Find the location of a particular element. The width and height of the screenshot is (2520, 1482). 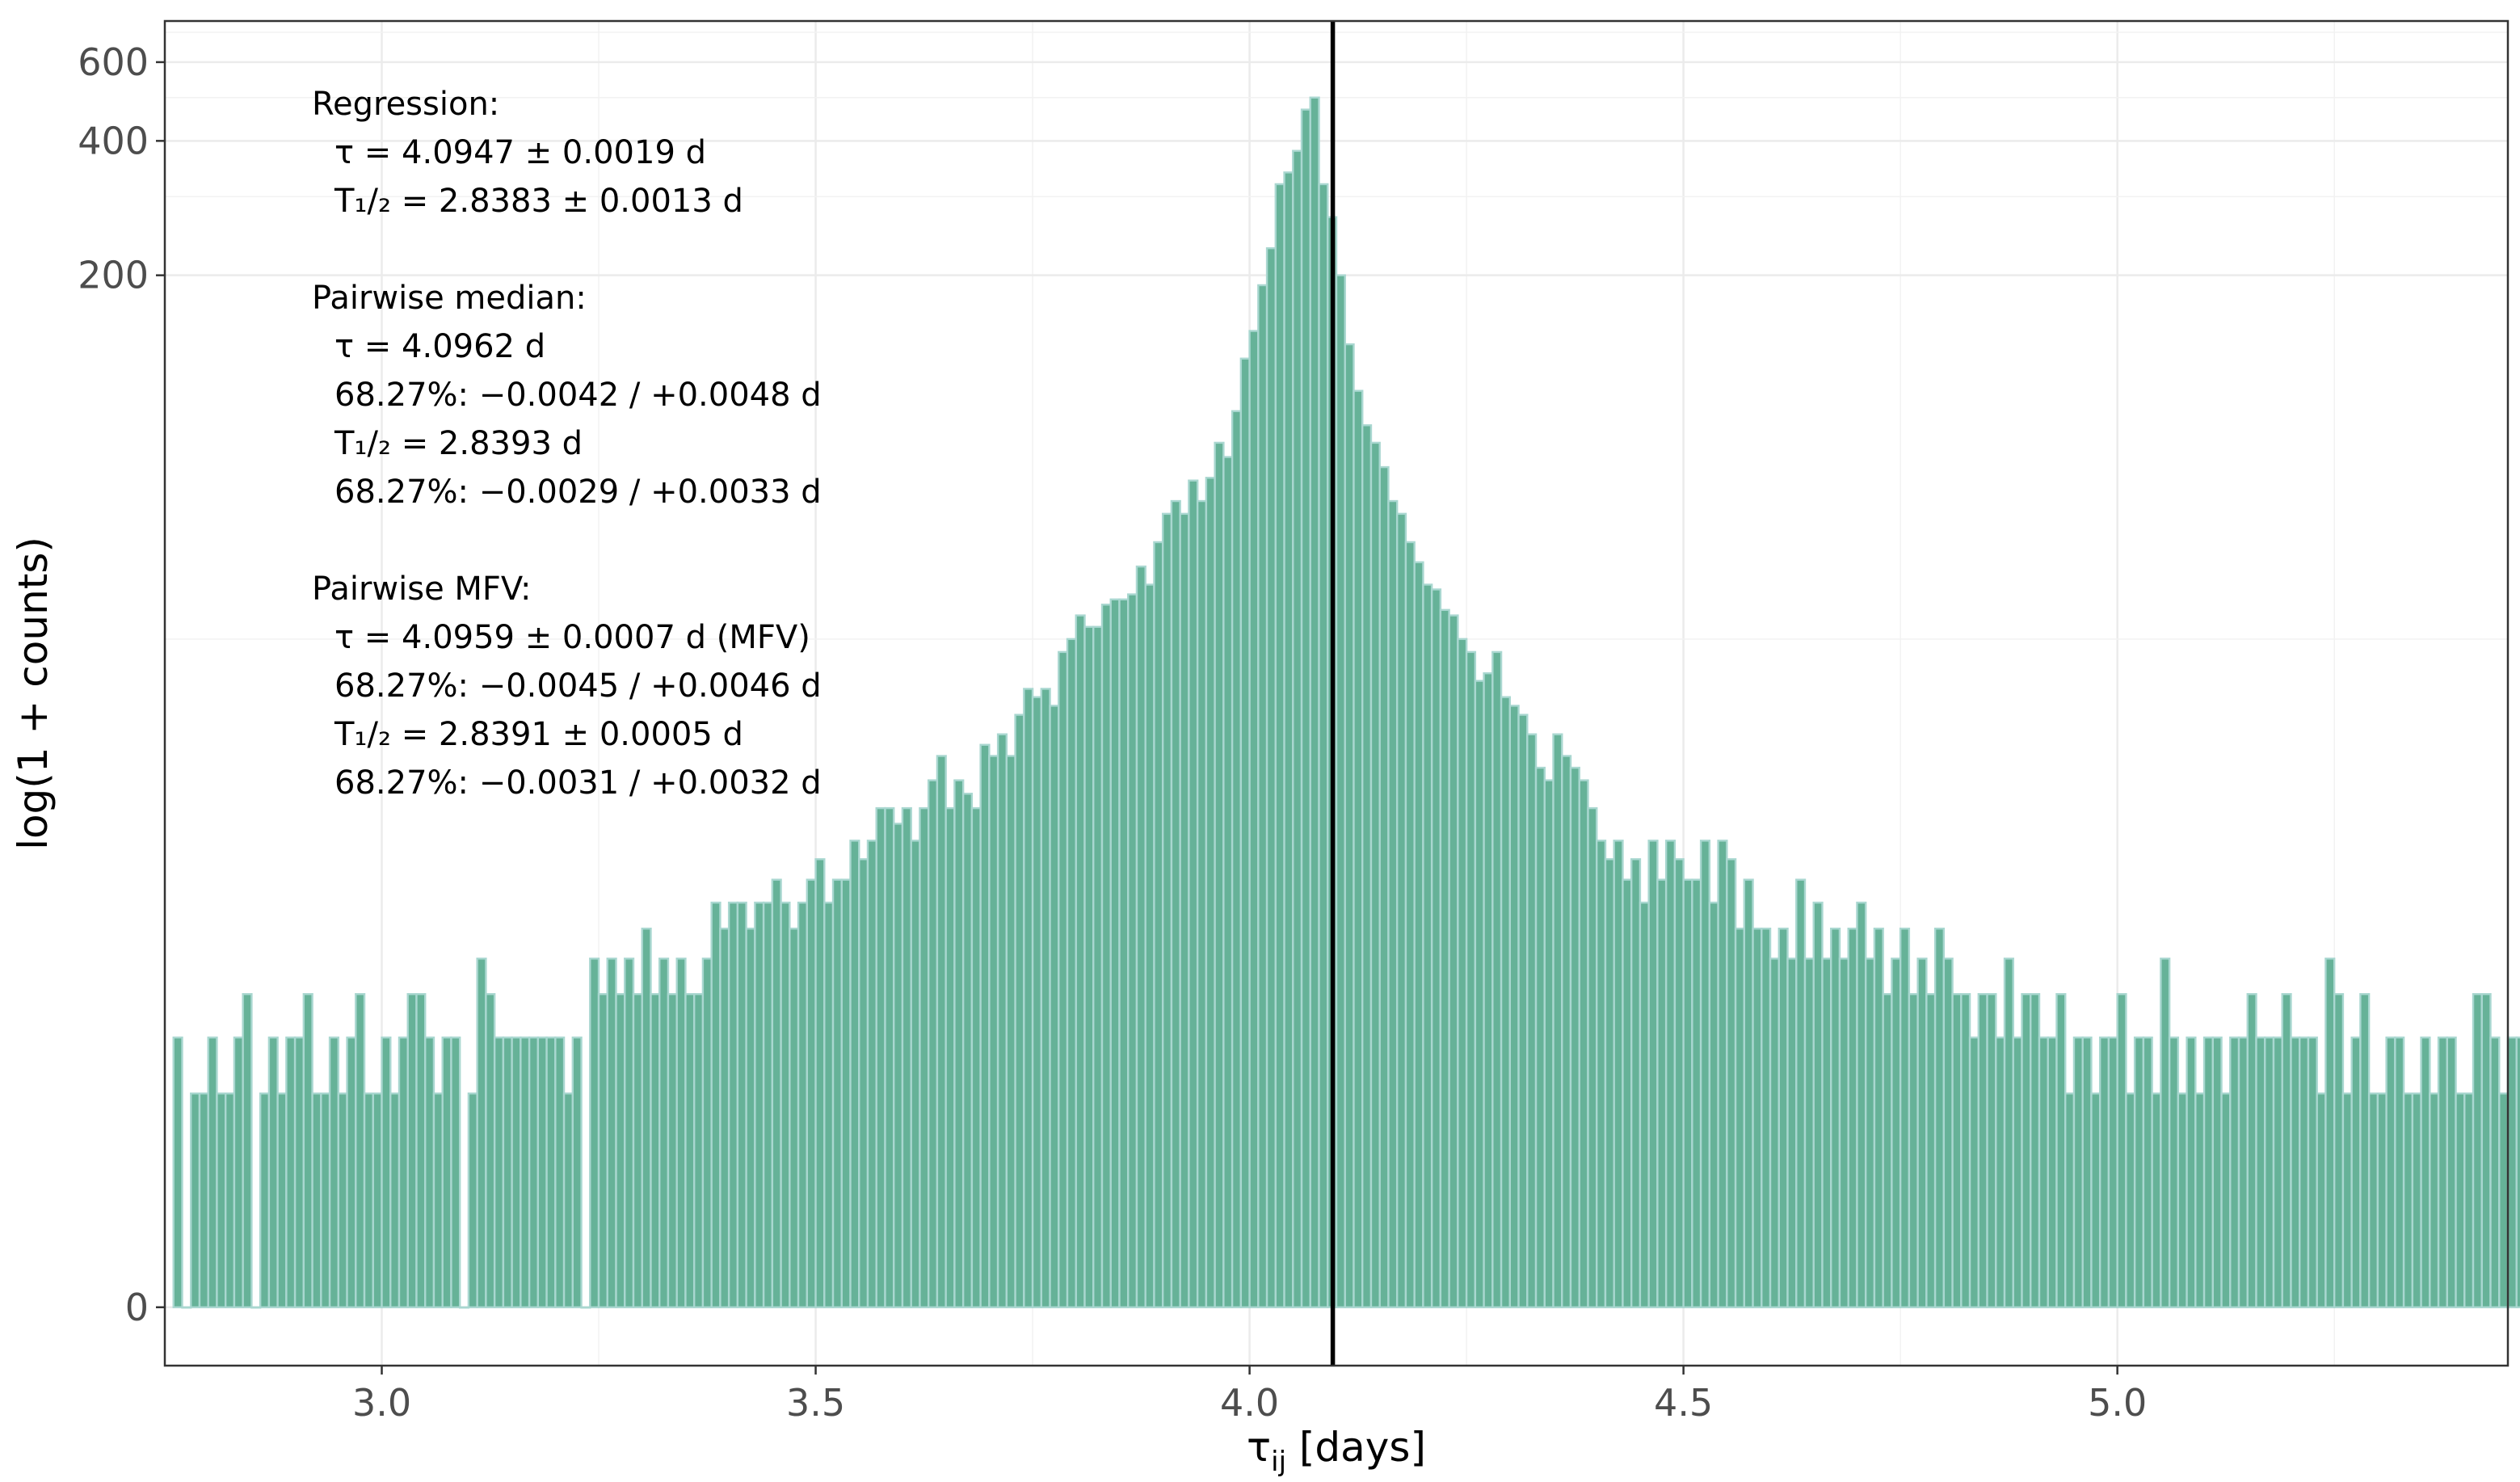

x-tick-label: 5.0 is located at coordinates (2117, 1403).